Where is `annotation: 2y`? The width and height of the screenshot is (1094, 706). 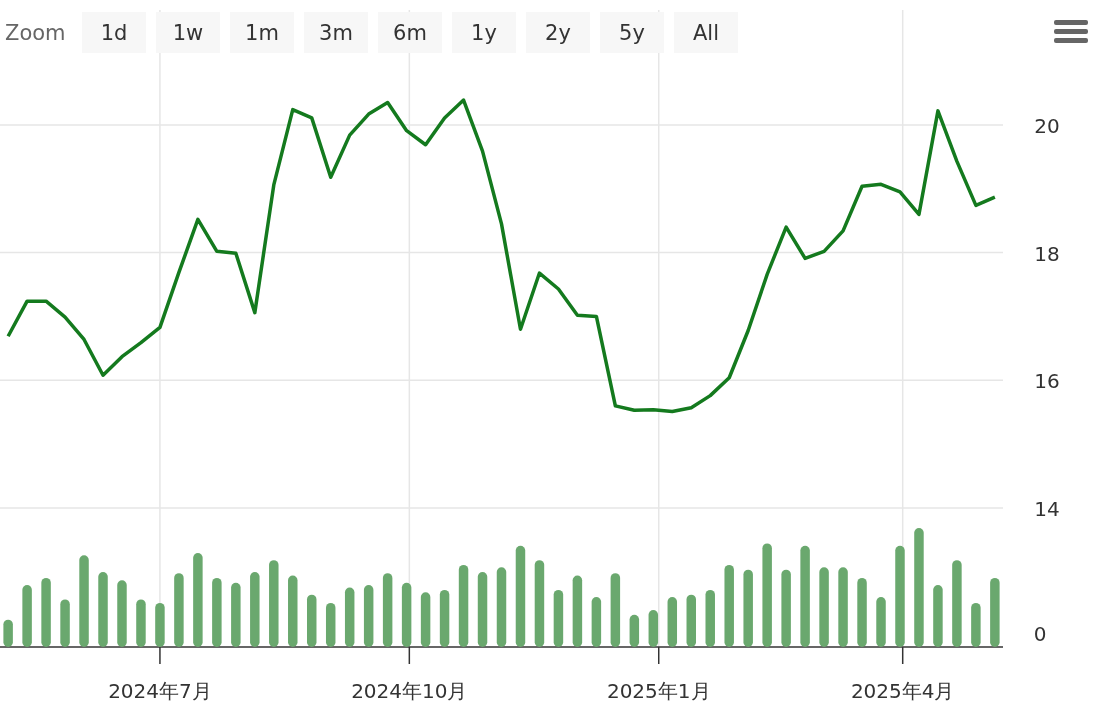 annotation: 2y is located at coordinates (558, 33).